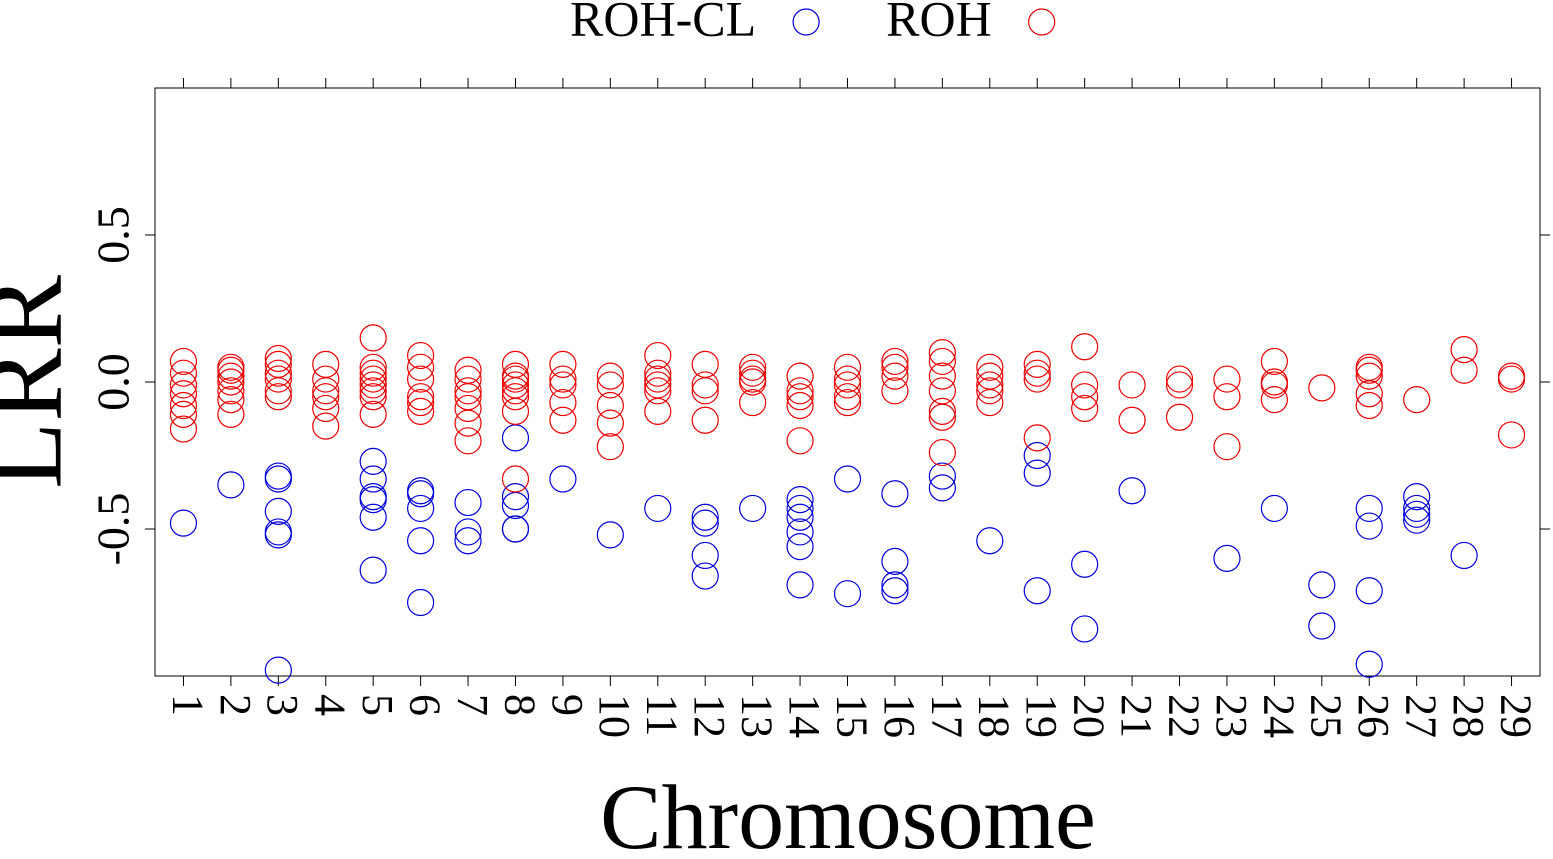 This screenshot has width=1553, height=859. Describe the element at coordinates (235, 705) in the screenshot. I see `x-tick-label: 2` at that location.